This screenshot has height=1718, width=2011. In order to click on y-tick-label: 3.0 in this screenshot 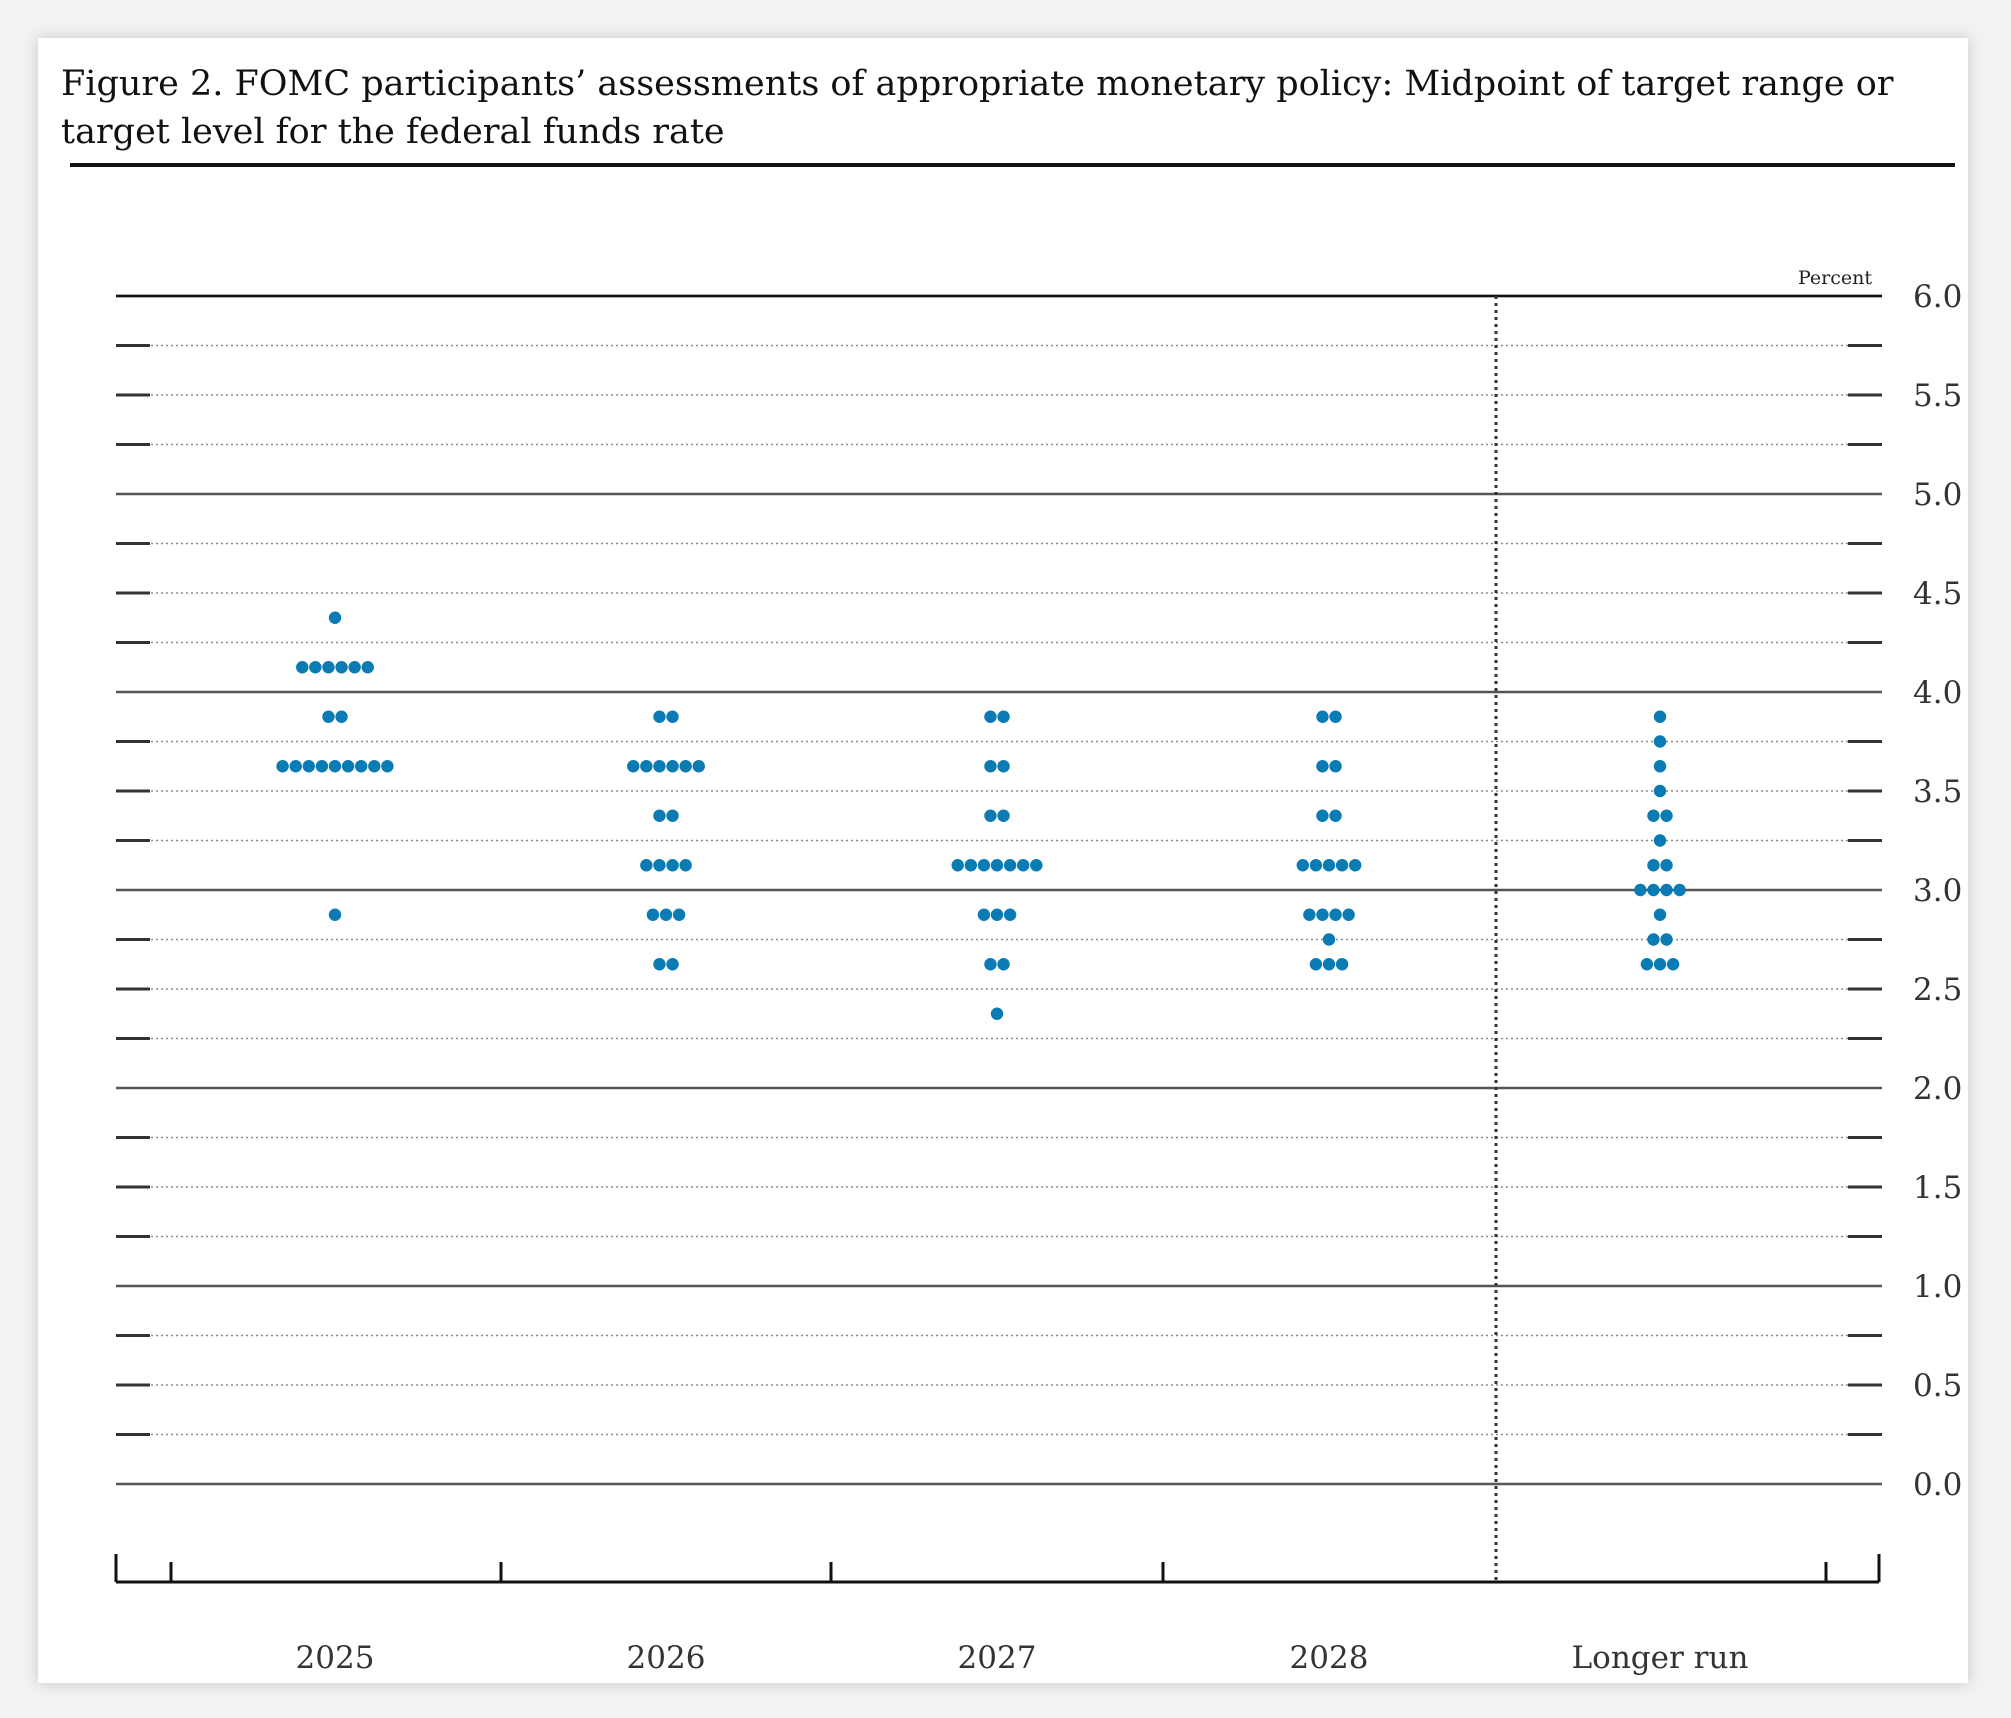, I will do `click(1937, 891)`.